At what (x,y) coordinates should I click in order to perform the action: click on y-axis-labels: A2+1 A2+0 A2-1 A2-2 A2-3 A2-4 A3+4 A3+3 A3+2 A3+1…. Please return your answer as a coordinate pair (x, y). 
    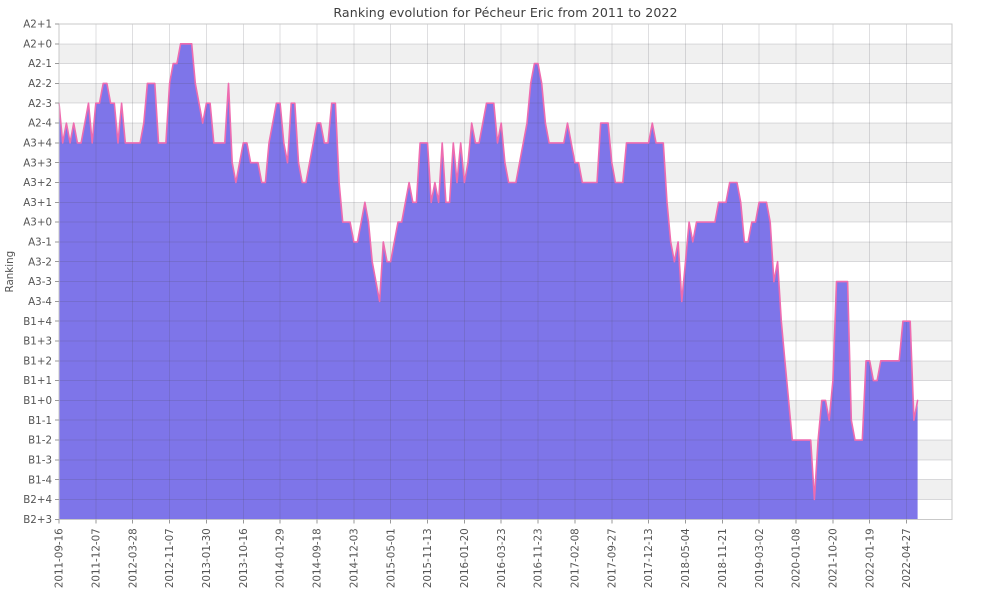
    Looking at the image, I should click on (41, 272).